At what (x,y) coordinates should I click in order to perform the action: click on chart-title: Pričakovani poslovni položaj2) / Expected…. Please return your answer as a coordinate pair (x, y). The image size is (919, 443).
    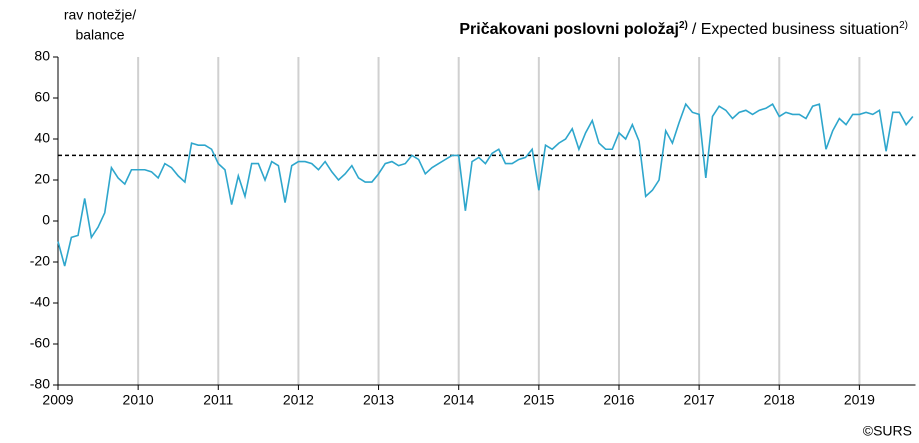
    Looking at the image, I should click on (683, 29).